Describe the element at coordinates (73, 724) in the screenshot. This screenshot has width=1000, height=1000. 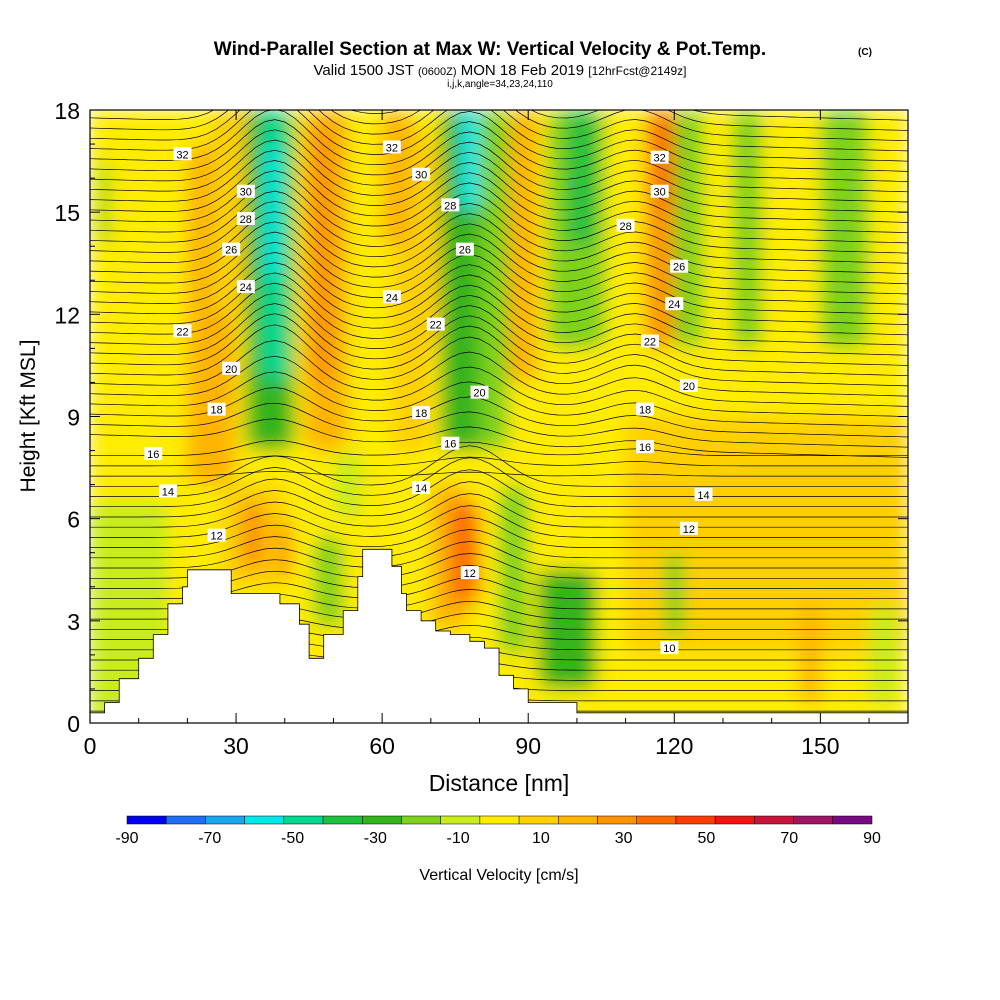
I see `y-tick-label: 0` at that location.